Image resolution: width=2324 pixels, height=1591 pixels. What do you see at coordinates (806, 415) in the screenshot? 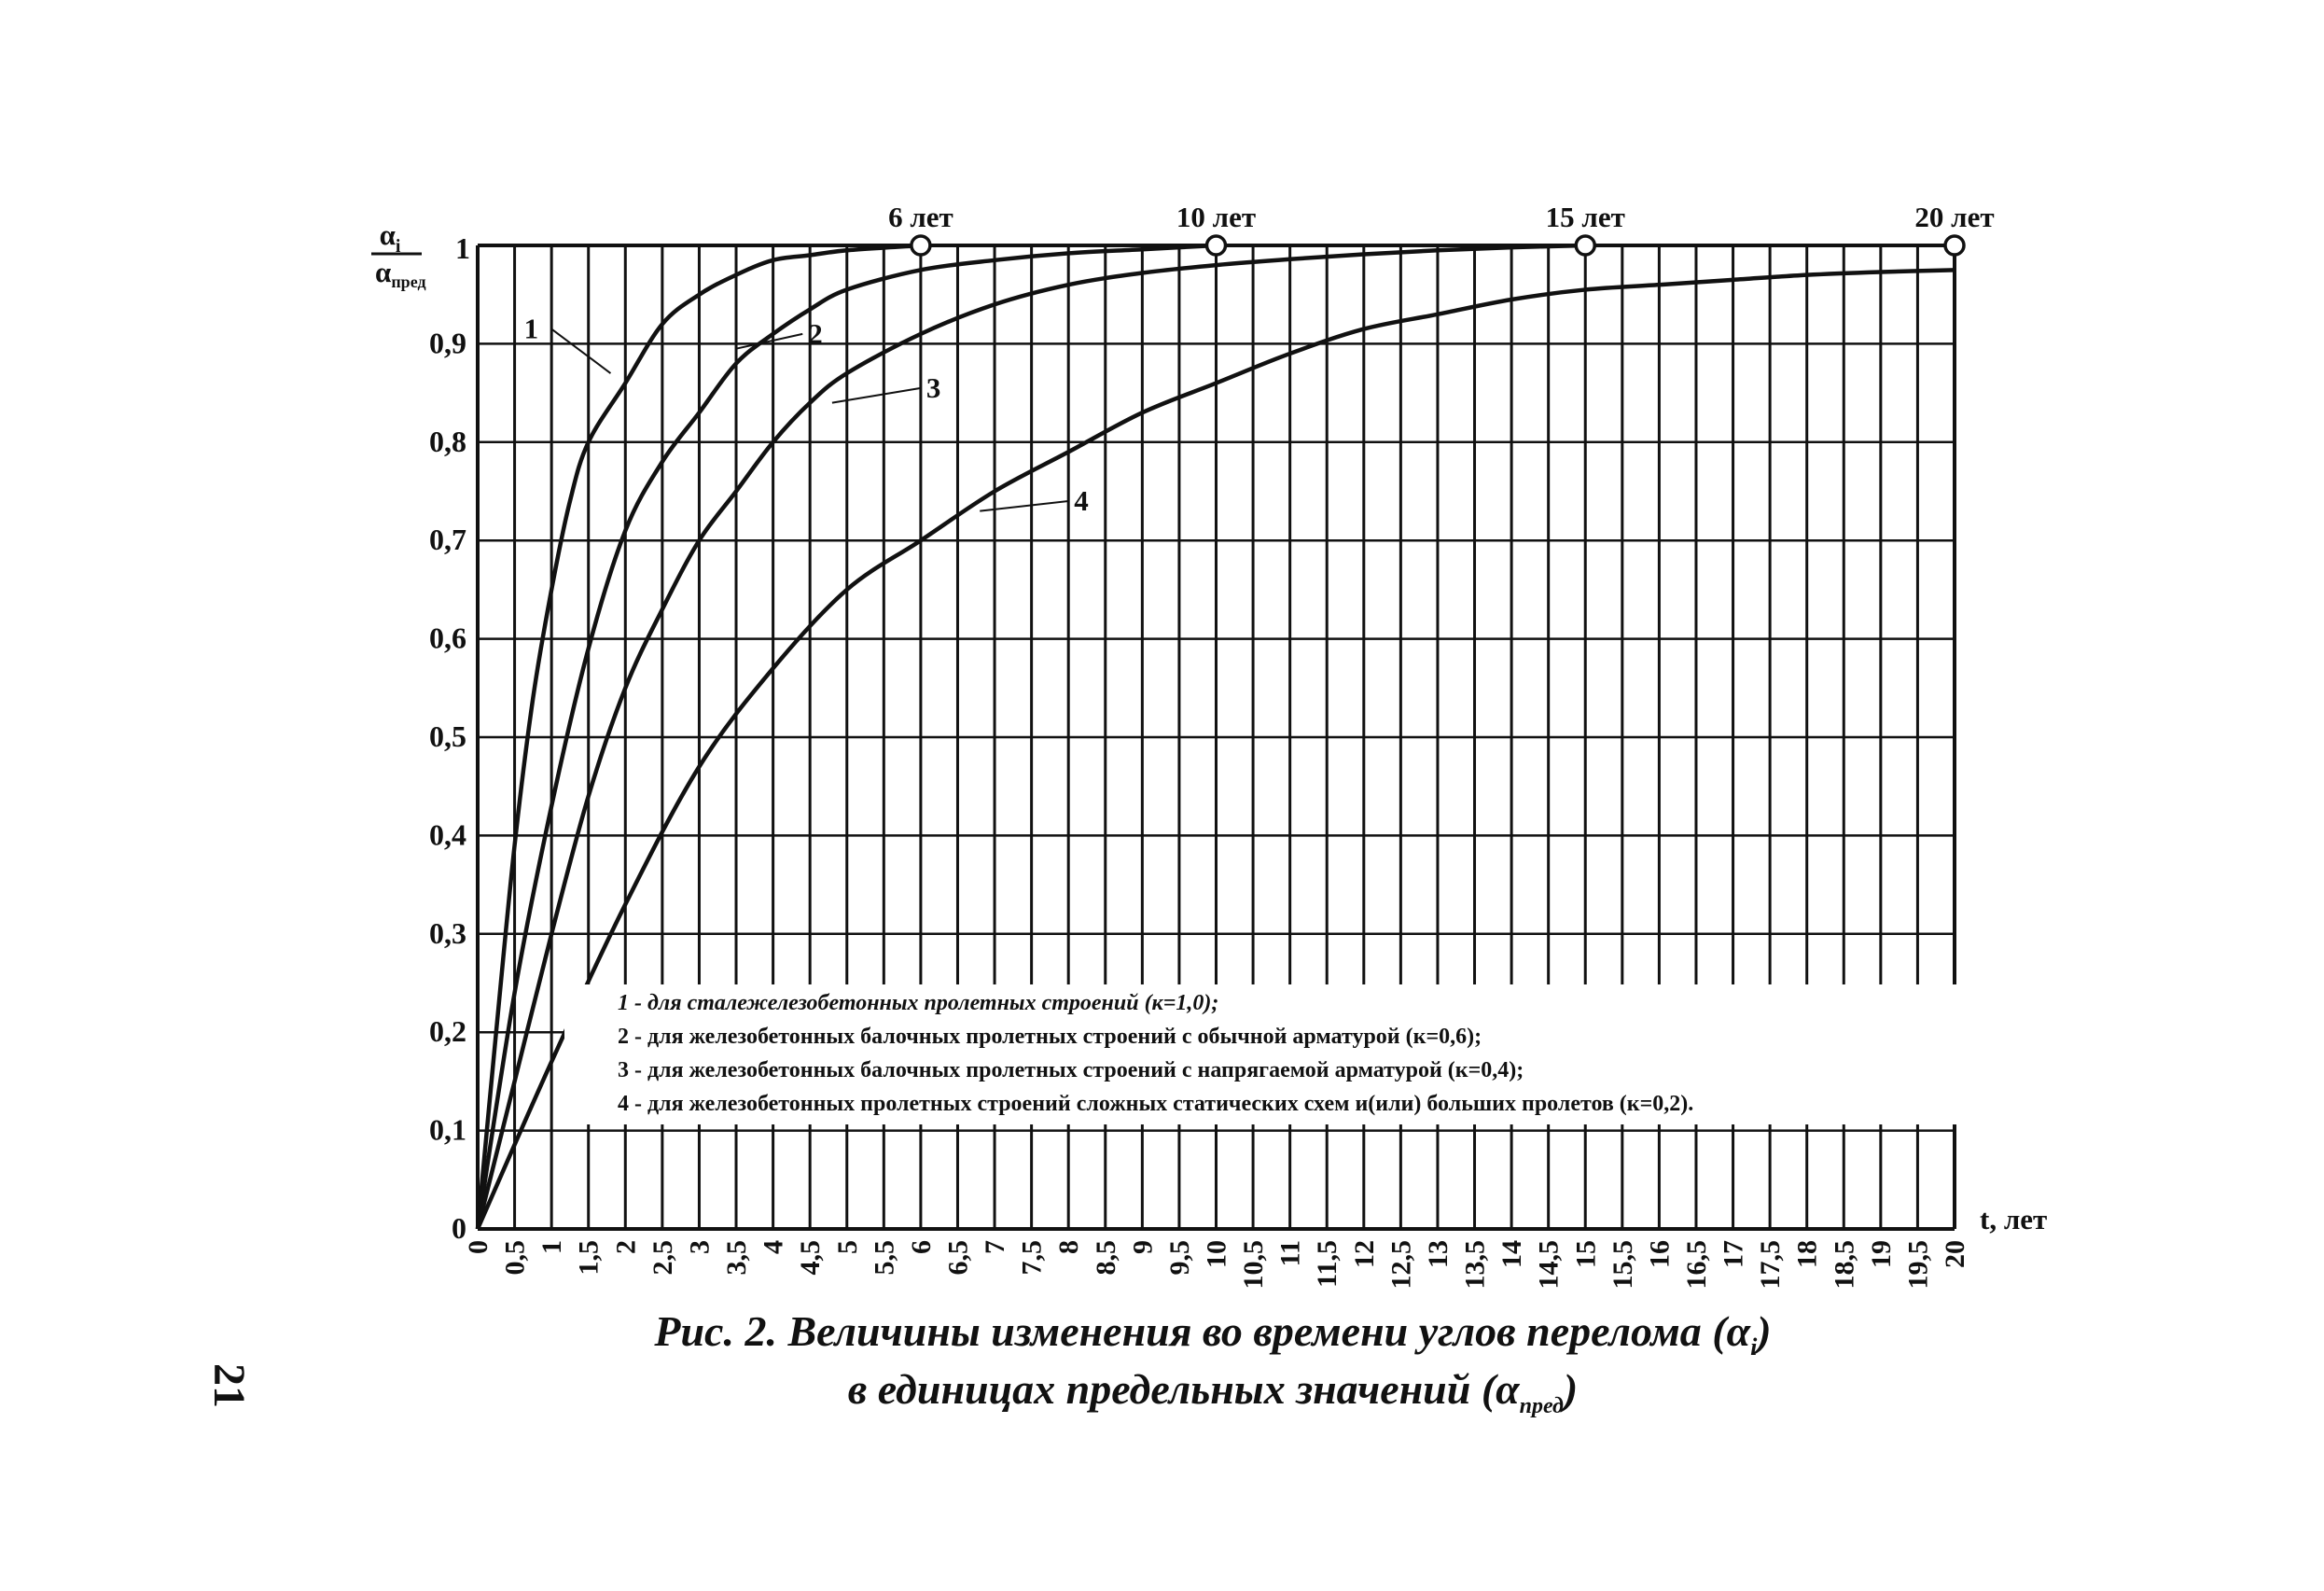
I see `series-callouts: 1 2 3 4` at bounding box center [806, 415].